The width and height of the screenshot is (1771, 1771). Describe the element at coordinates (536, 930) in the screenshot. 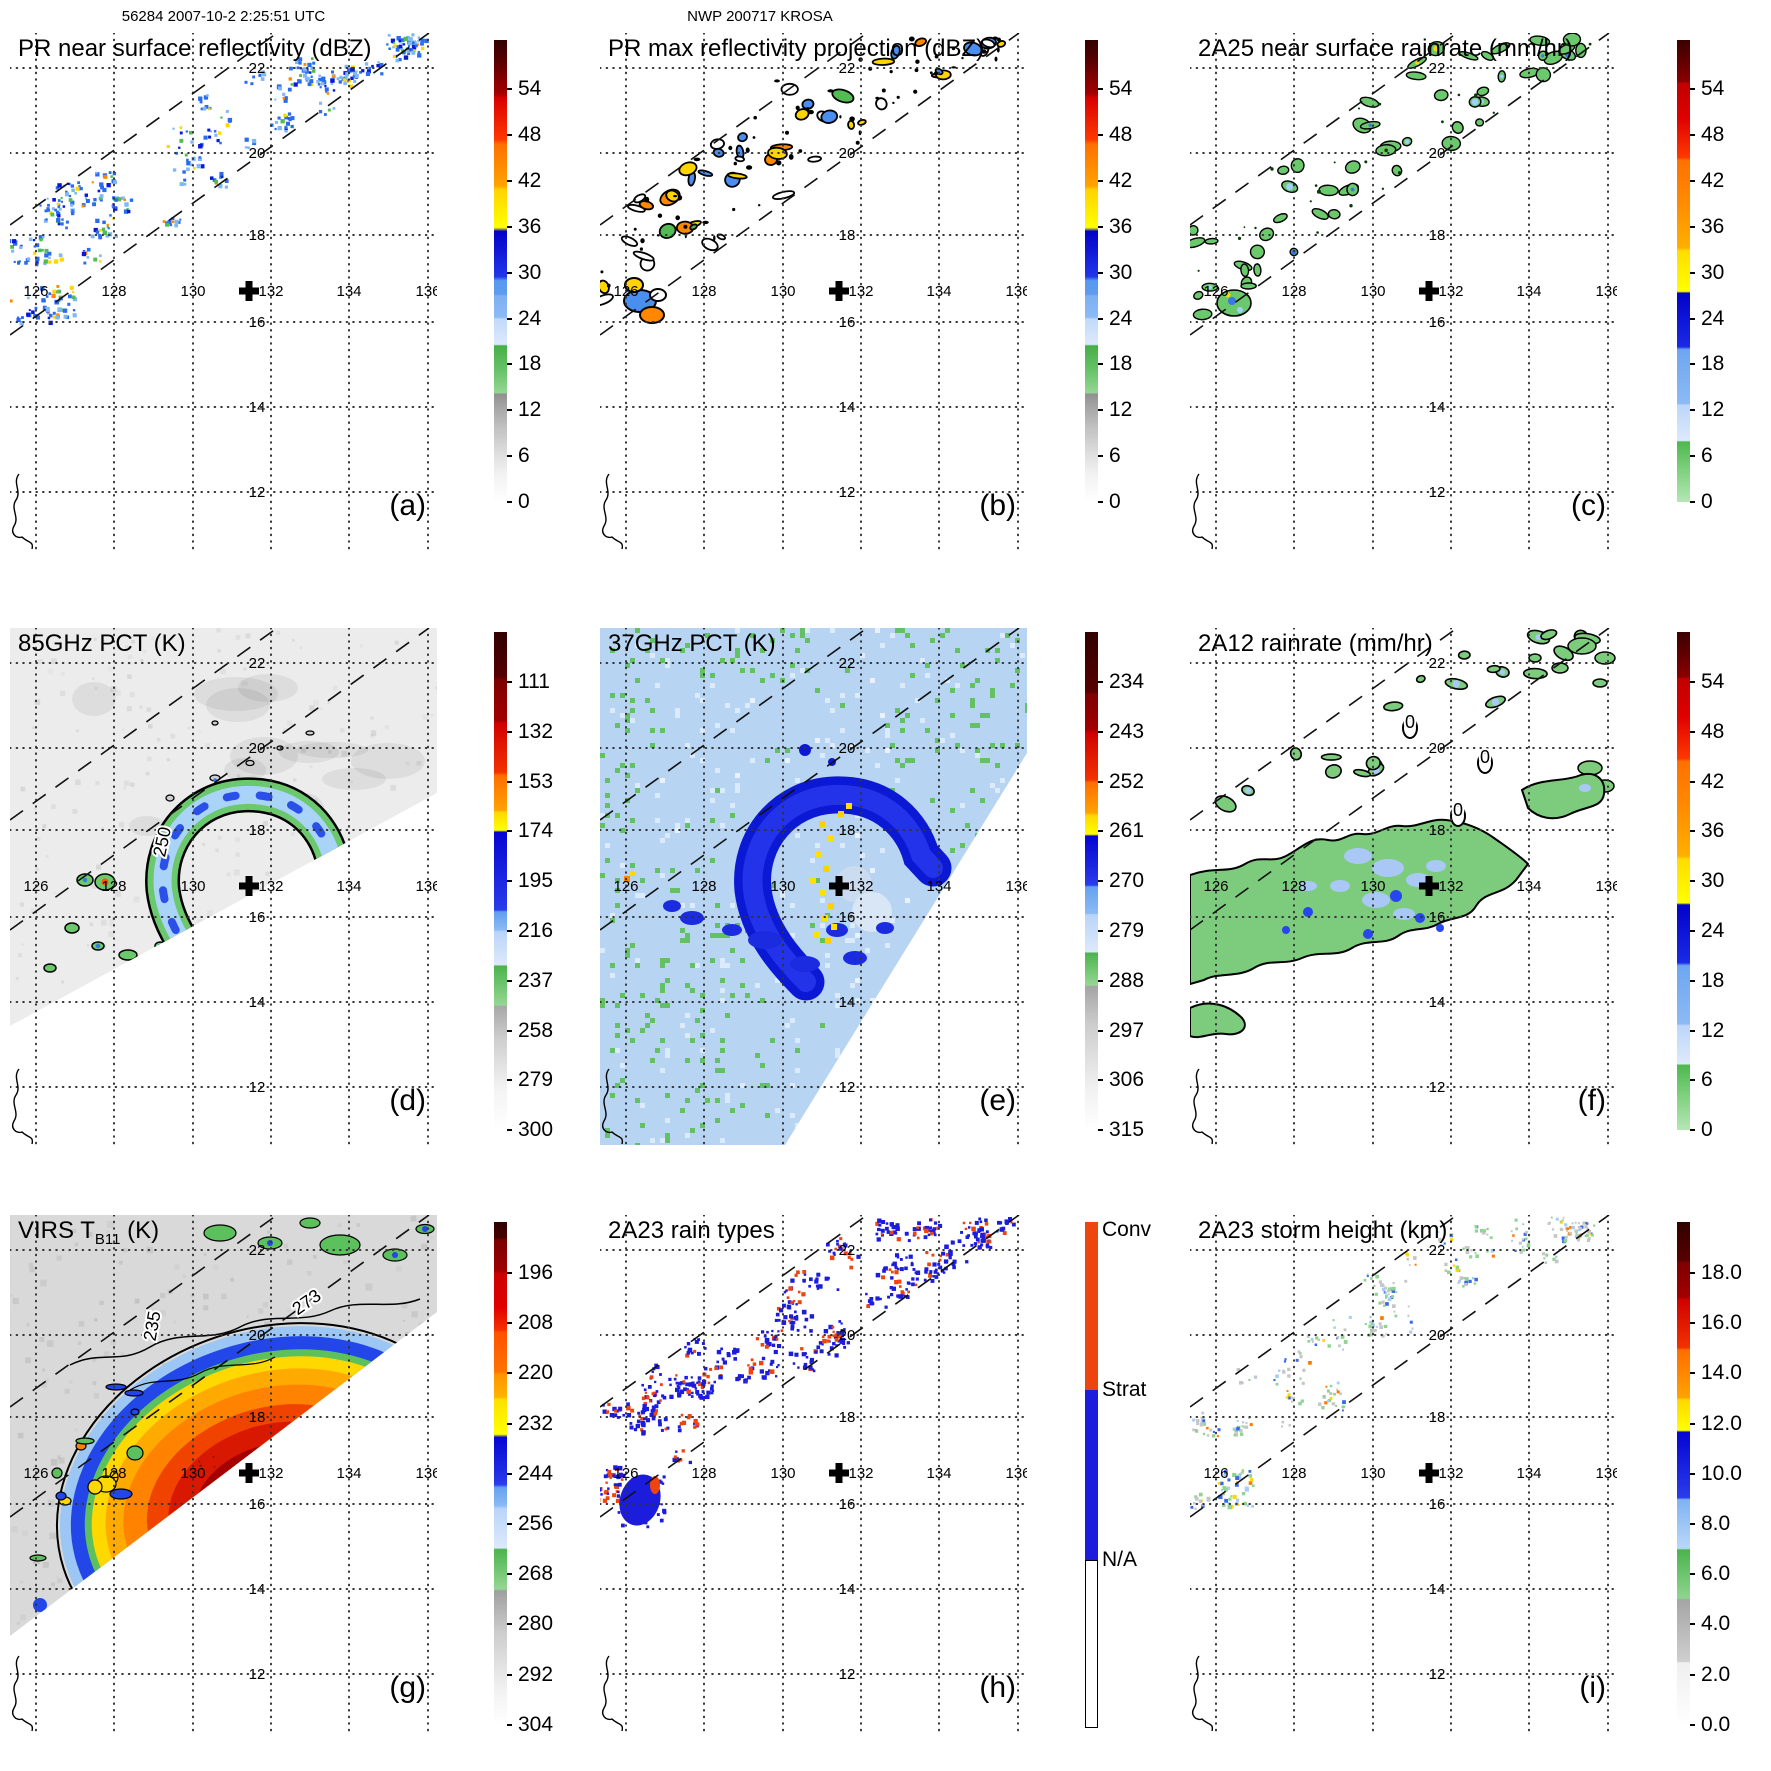

I see `colorbar-tick-label: 216` at that location.